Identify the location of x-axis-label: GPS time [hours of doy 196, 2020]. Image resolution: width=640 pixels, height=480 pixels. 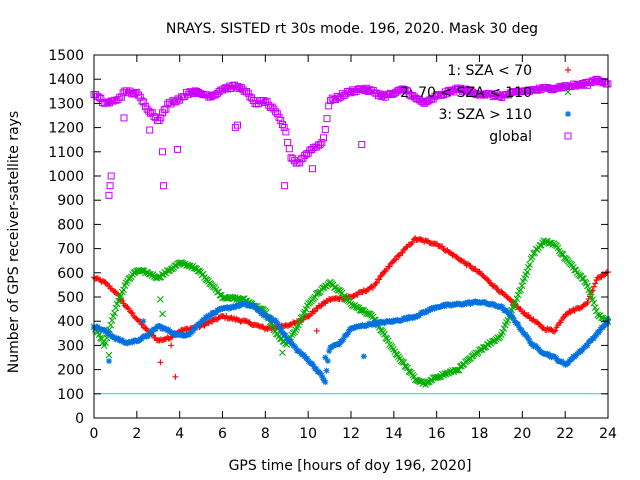
(350, 466).